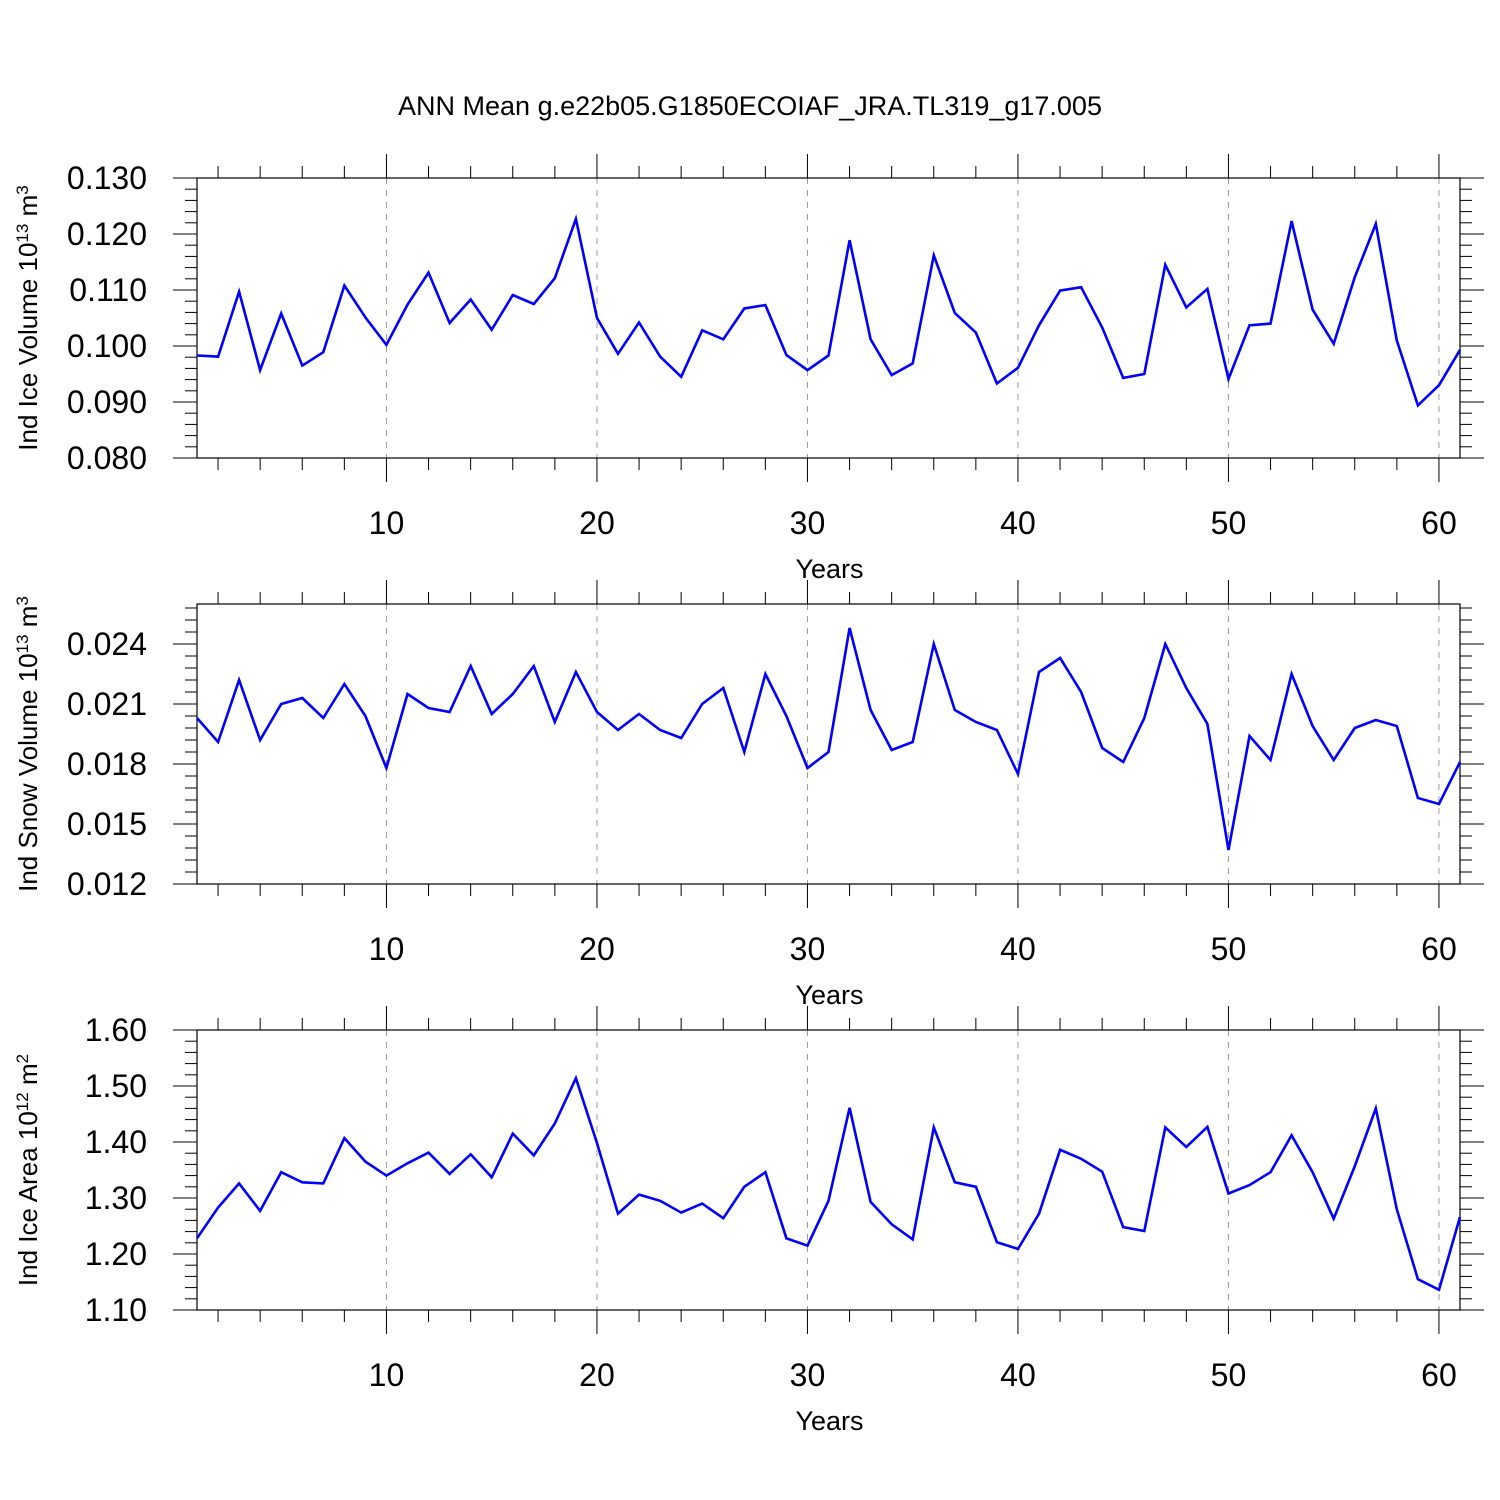 This screenshot has height=1500, width=1500. What do you see at coordinates (107, 178) in the screenshot?
I see `y-tick-label: 0.130` at bounding box center [107, 178].